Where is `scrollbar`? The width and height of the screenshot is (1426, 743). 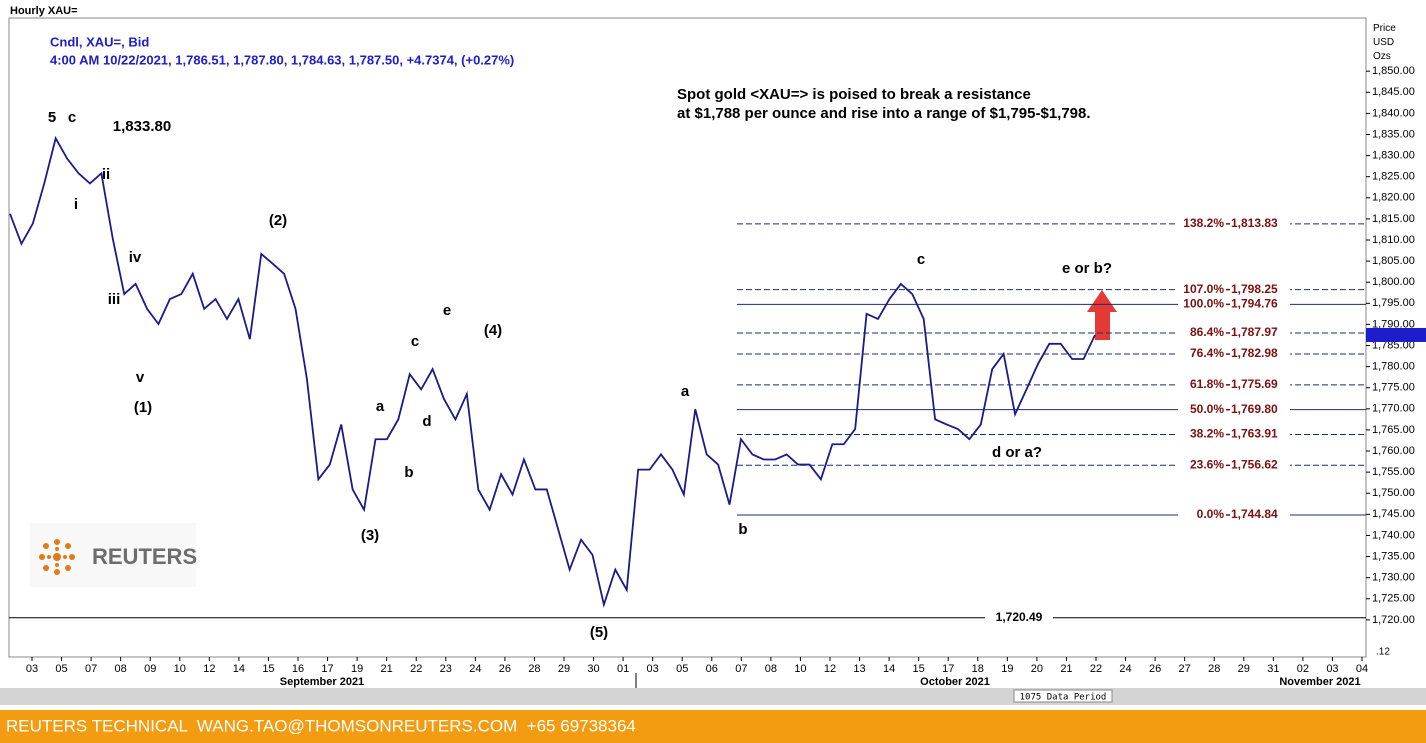
scrollbar is located at coordinates (713, 696).